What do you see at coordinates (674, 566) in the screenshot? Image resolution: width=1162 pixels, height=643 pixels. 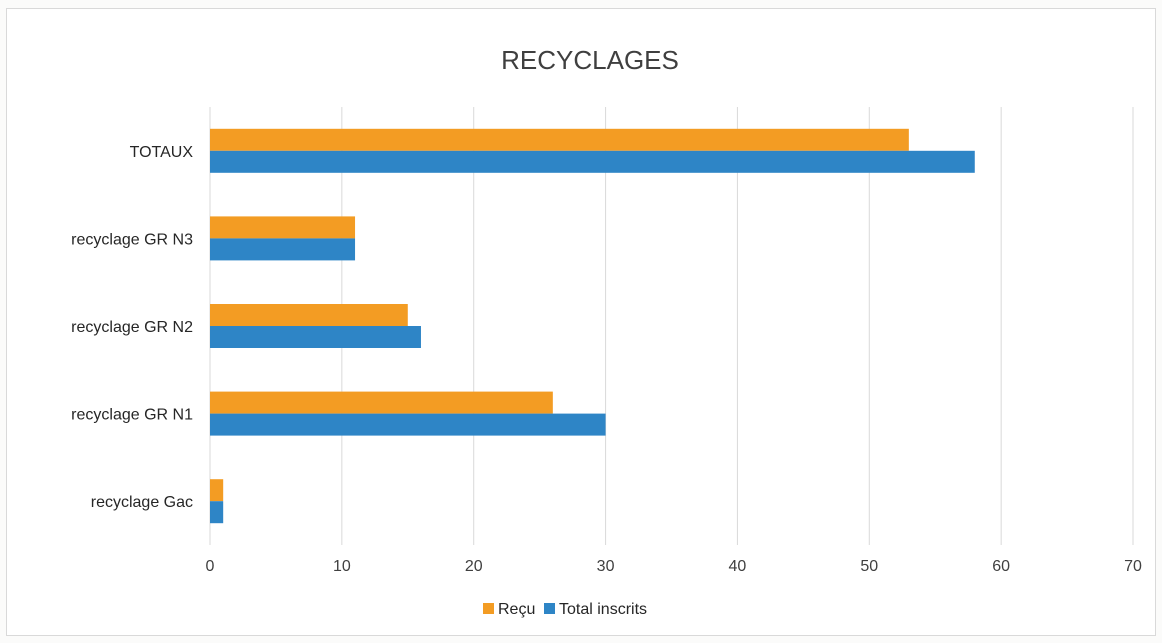 I see `x-tick-labels: 0 10 20 30 40 50 60 70` at bounding box center [674, 566].